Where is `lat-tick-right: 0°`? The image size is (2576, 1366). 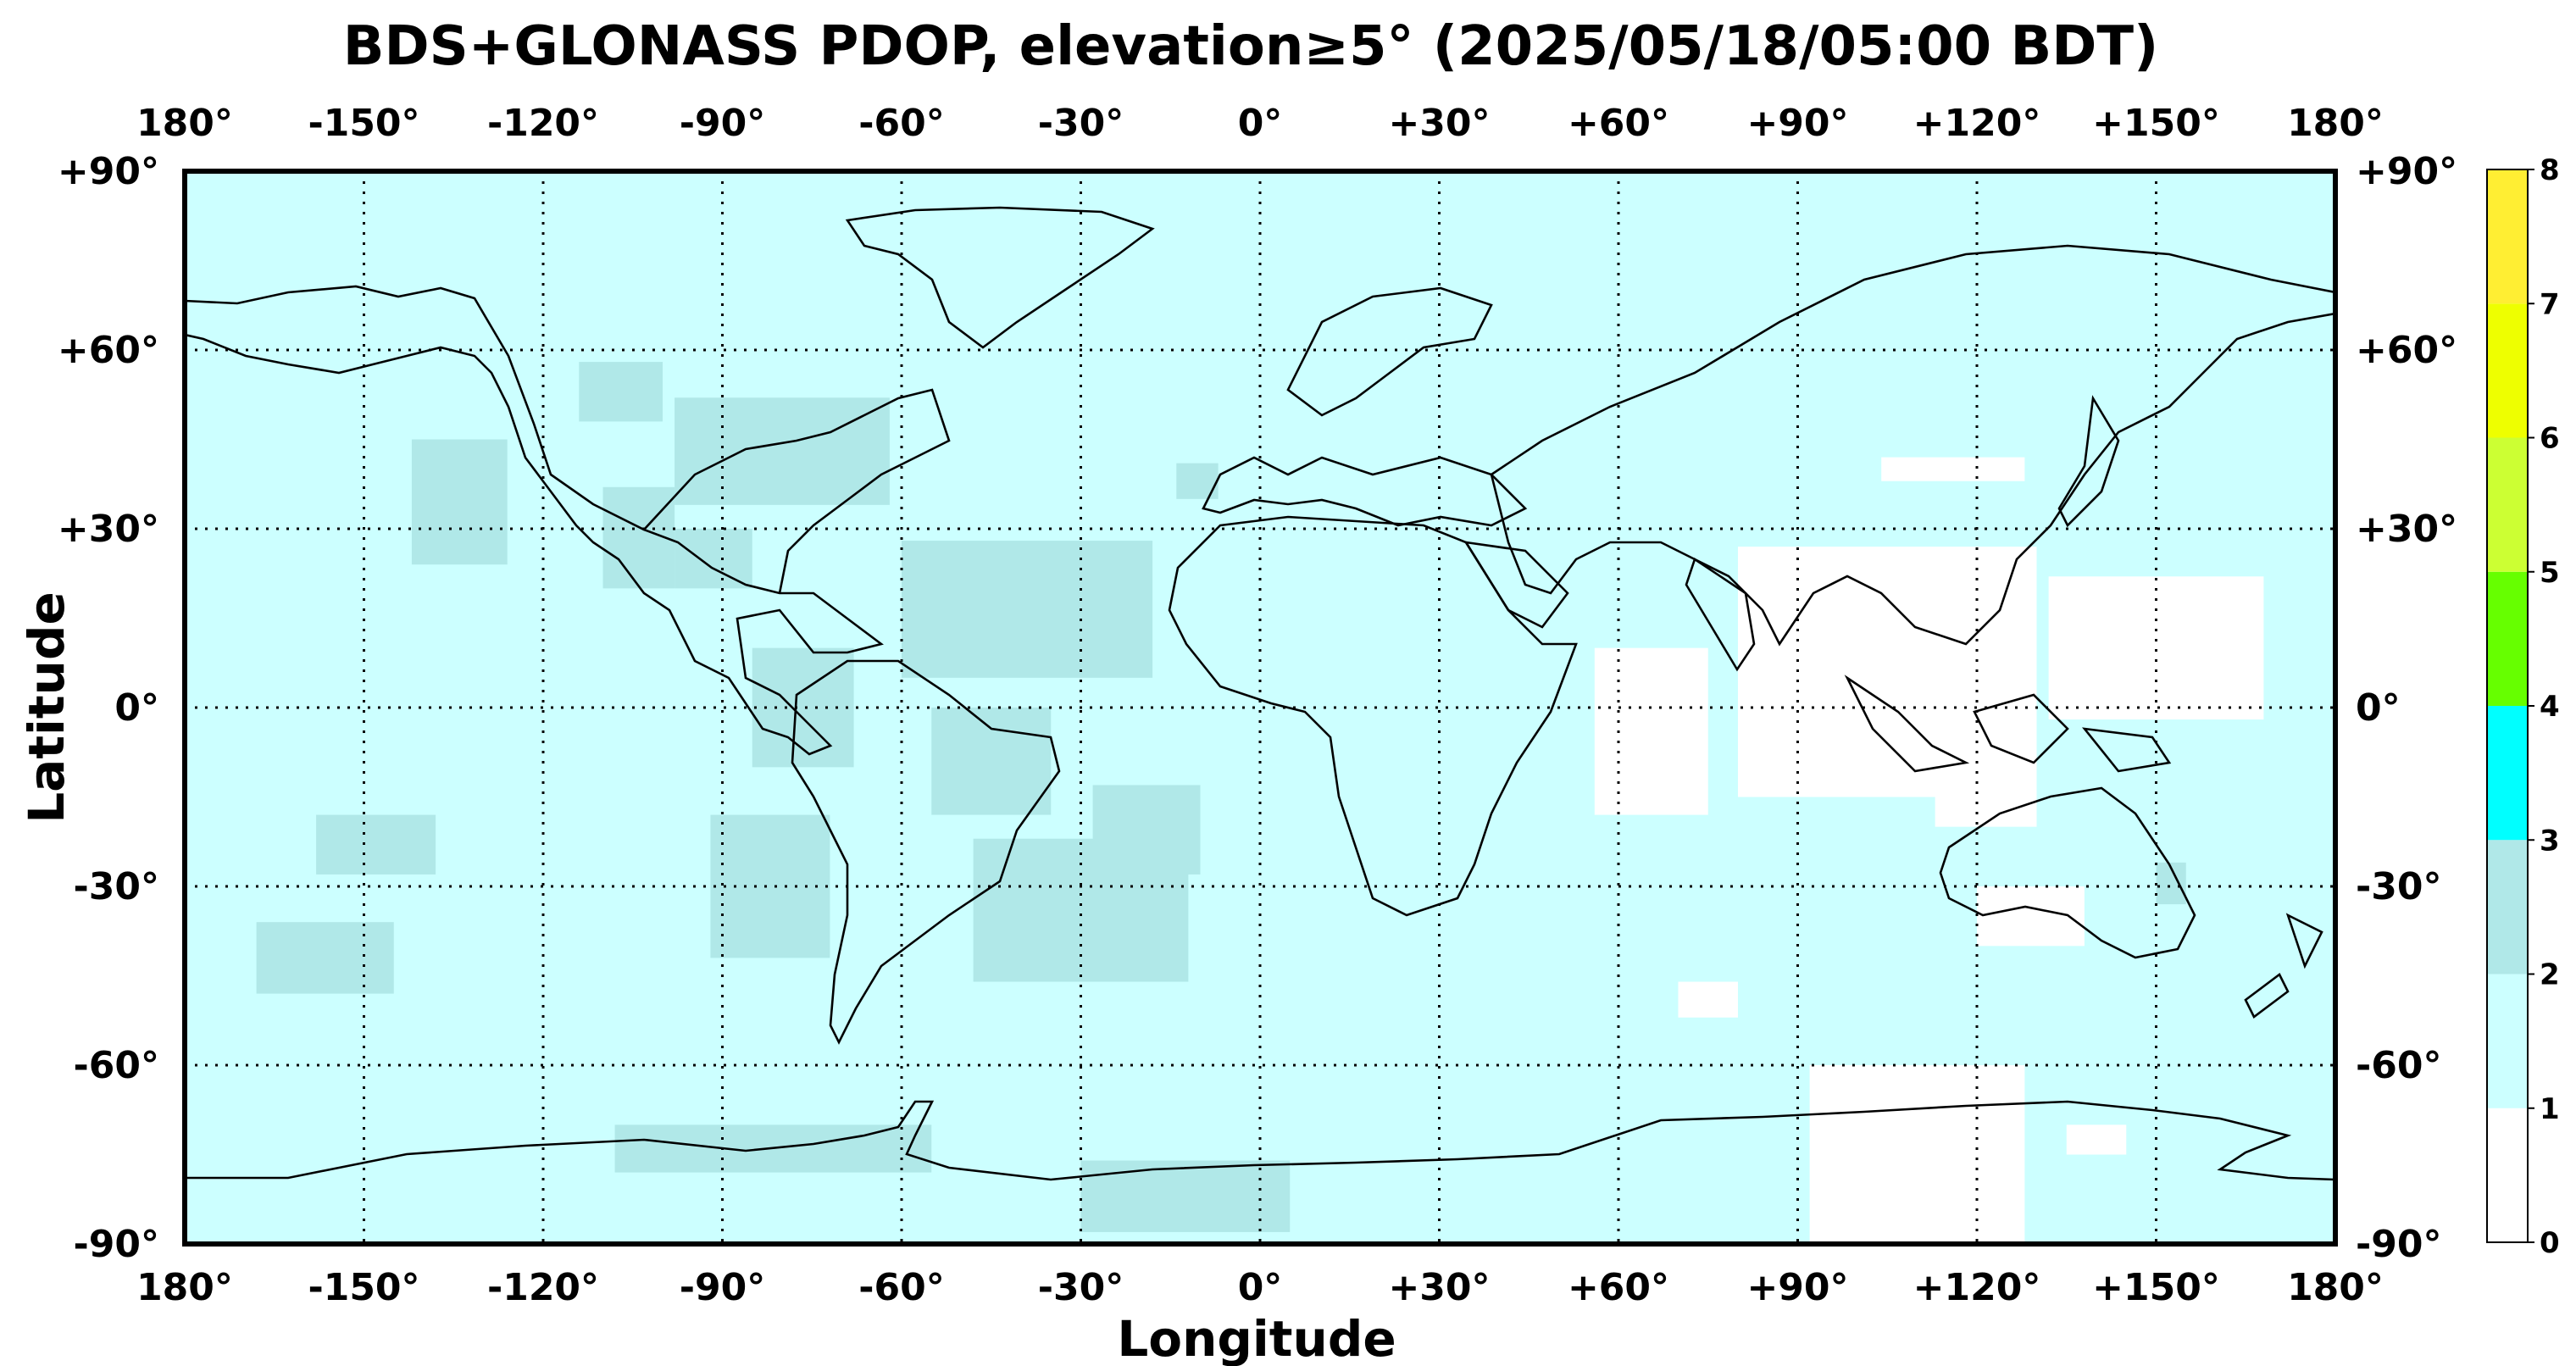 lat-tick-right: 0° is located at coordinates (2378, 708).